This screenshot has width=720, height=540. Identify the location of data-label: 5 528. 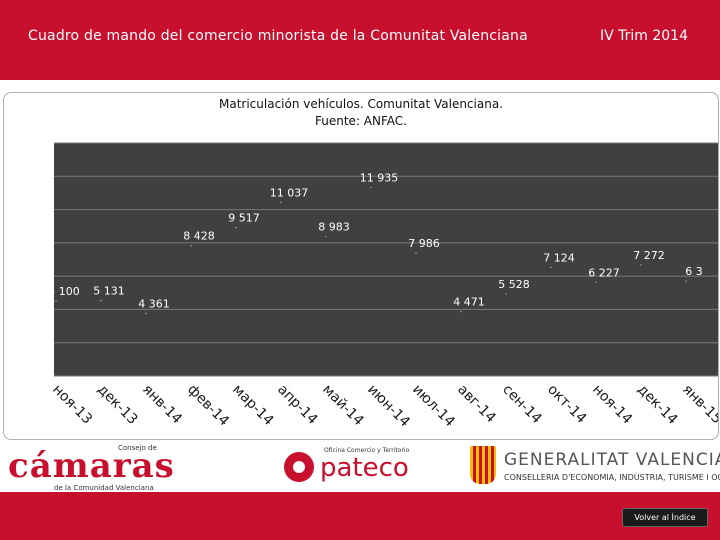
(514, 284).